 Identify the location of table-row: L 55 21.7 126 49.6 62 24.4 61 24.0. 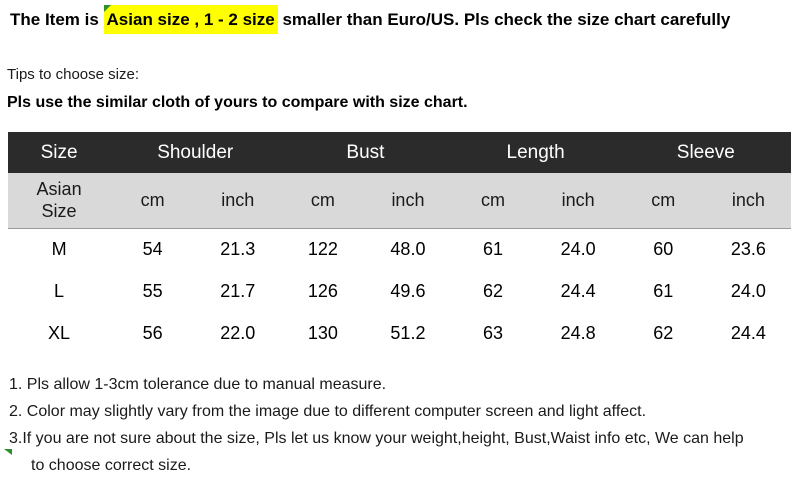
(399, 291).